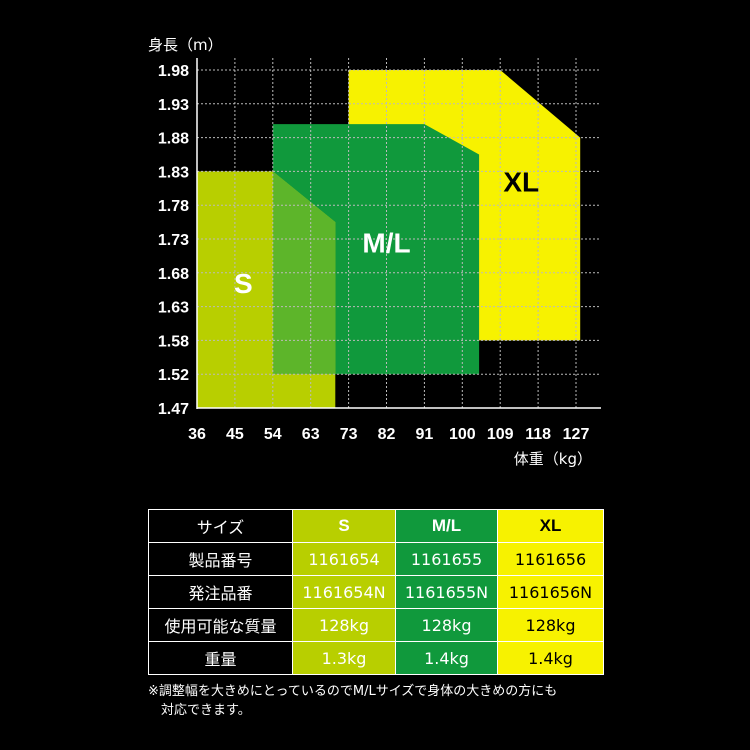 This screenshot has height=750, width=750. What do you see at coordinates (550, 625) in the screenshot?
I see `cell-xl: 128kg` at bounding box center [550, 625].